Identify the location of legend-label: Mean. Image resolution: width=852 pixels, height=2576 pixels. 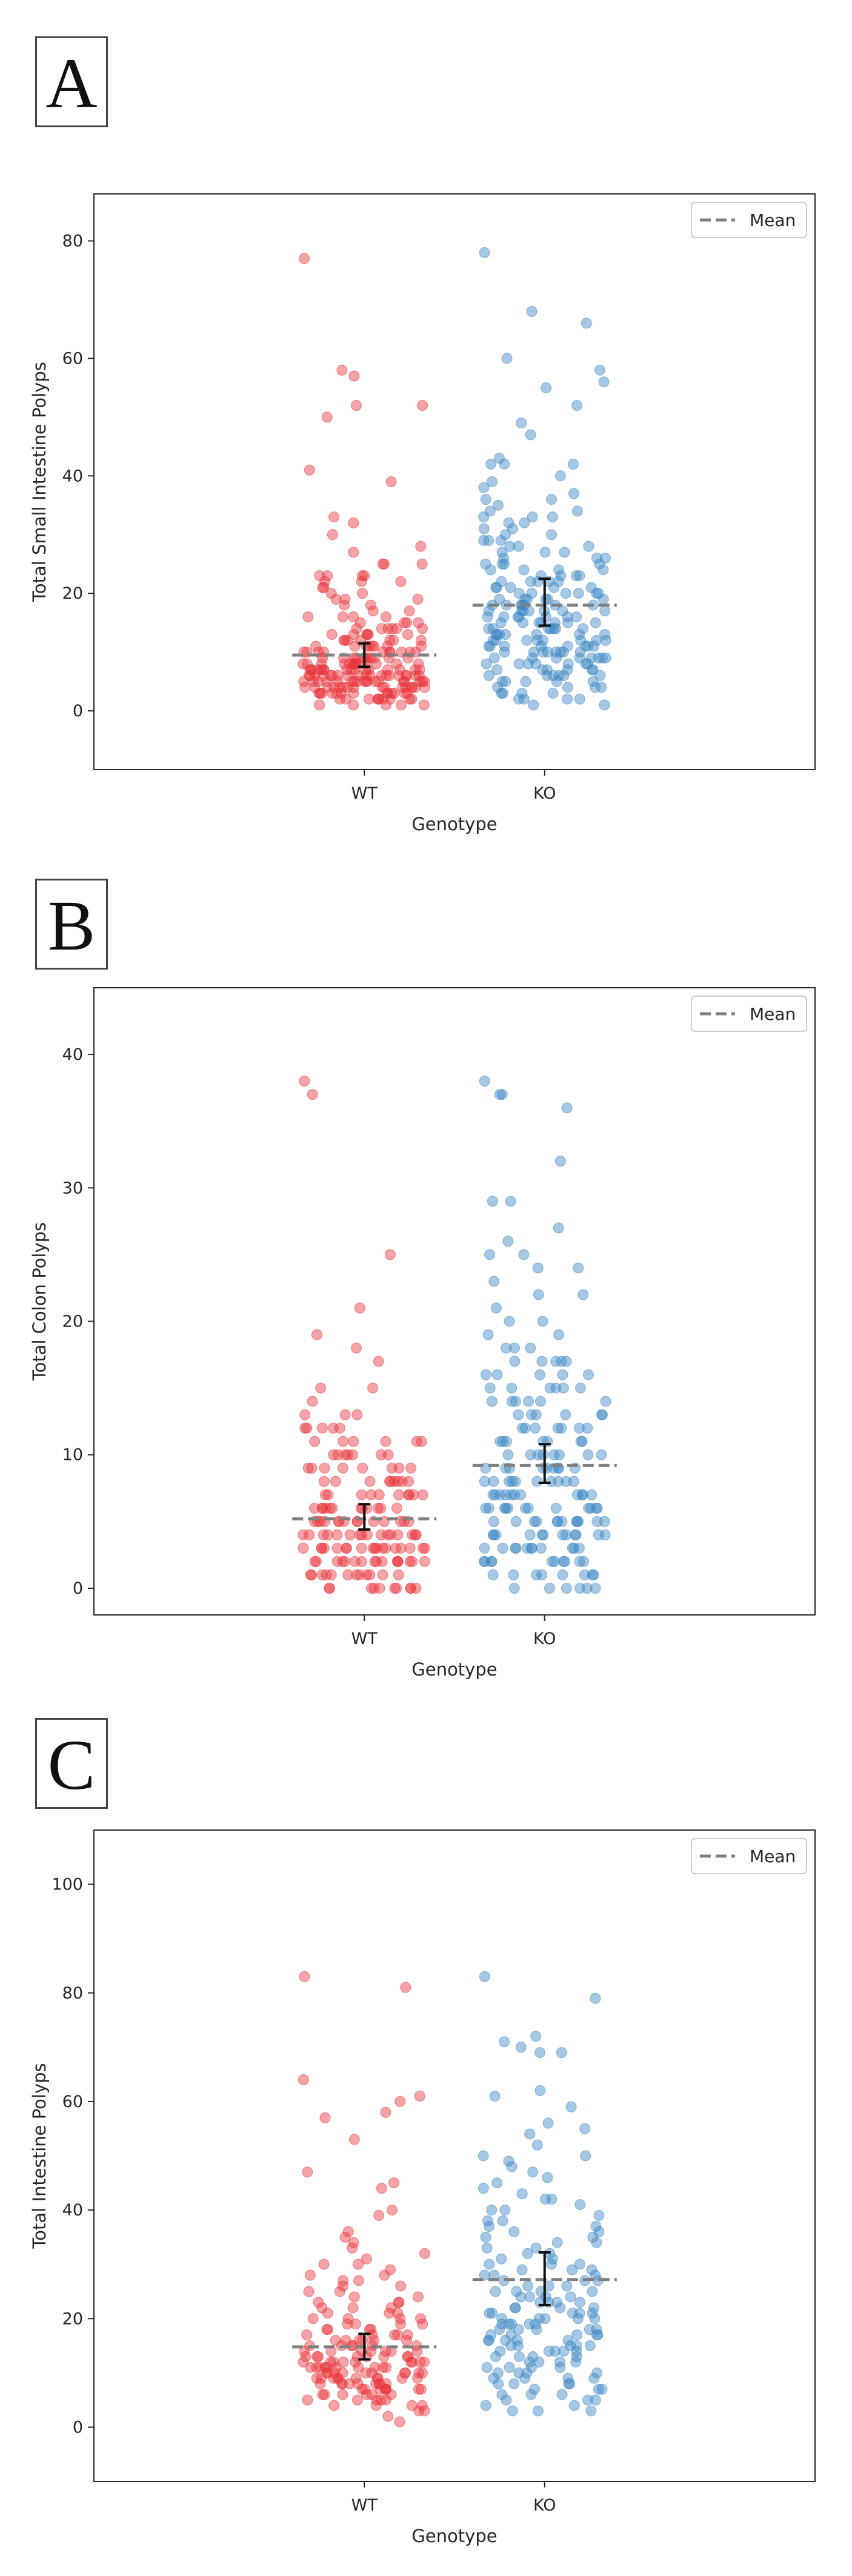
(773, 220).